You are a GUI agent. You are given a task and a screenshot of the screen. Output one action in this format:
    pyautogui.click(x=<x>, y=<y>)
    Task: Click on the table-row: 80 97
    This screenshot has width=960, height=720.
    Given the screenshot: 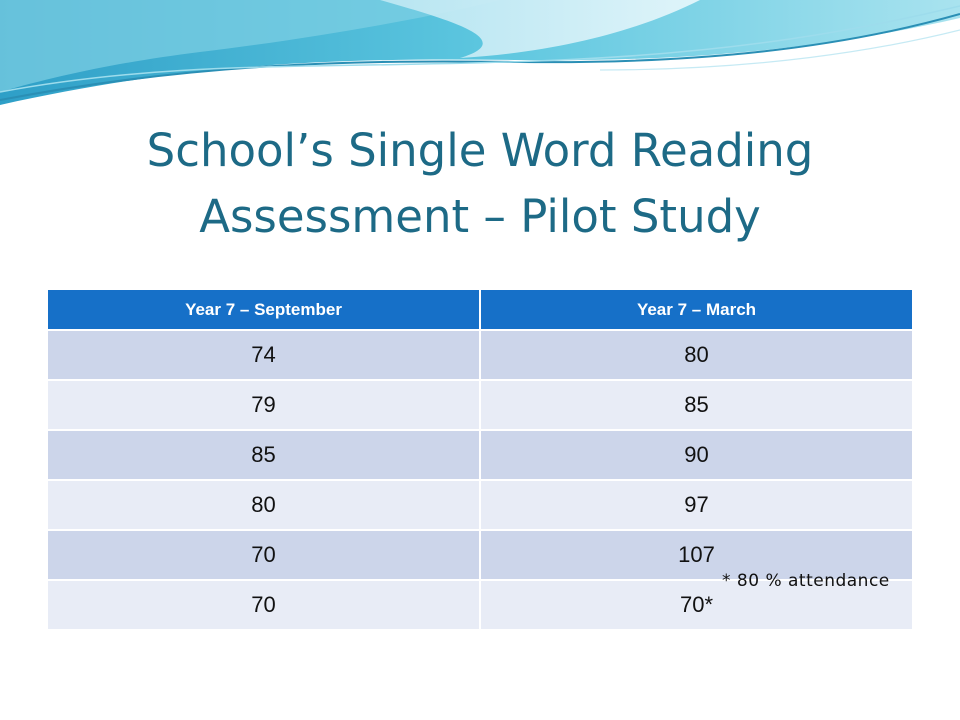 What is the action you would take?
    pyautogui.click(x=480, y=504)
    